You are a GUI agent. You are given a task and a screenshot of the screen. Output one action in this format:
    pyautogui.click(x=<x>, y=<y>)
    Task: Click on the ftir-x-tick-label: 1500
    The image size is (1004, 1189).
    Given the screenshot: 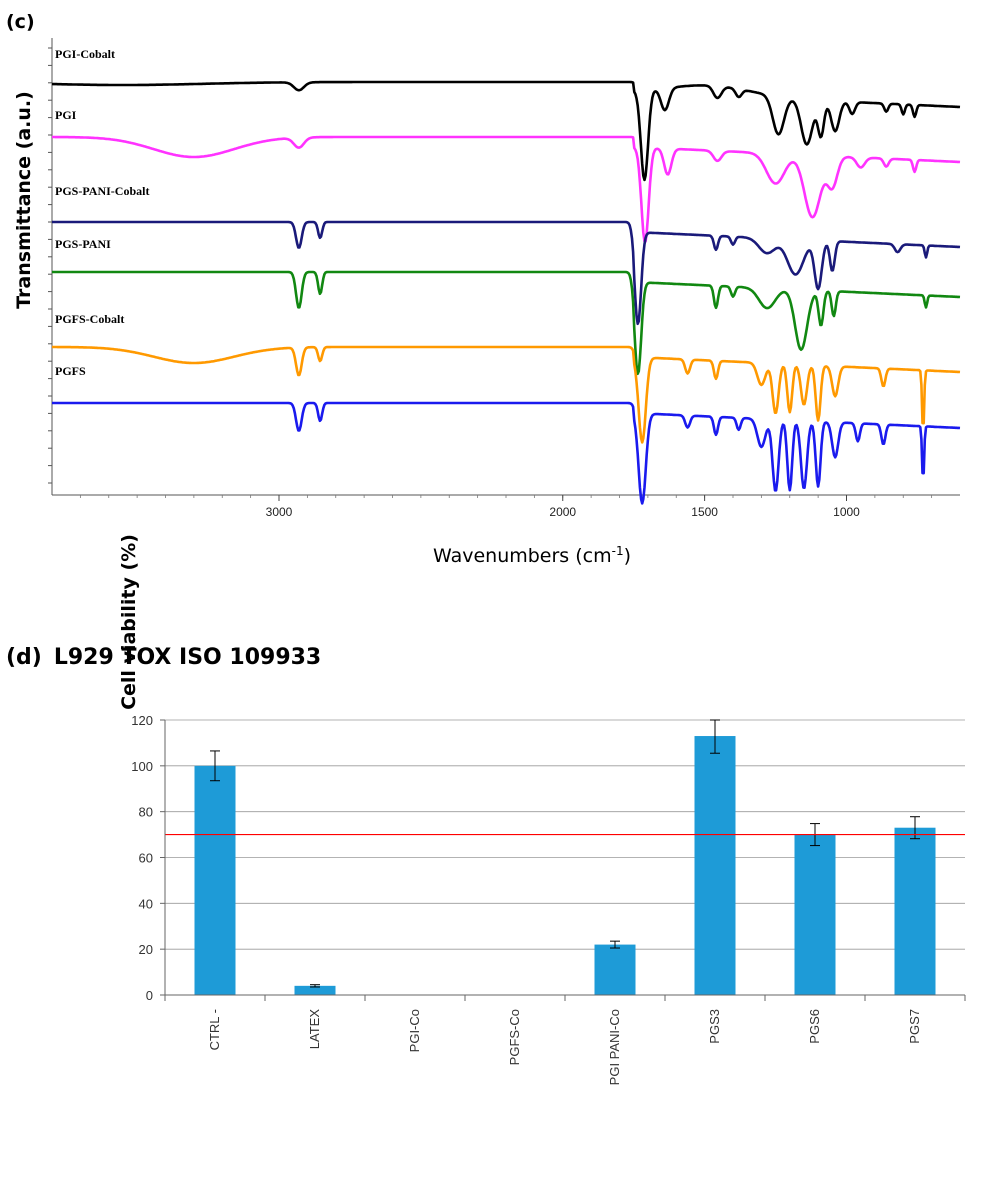 What is the action you would take?
    pyautogui.click(x=704, y=512)
    